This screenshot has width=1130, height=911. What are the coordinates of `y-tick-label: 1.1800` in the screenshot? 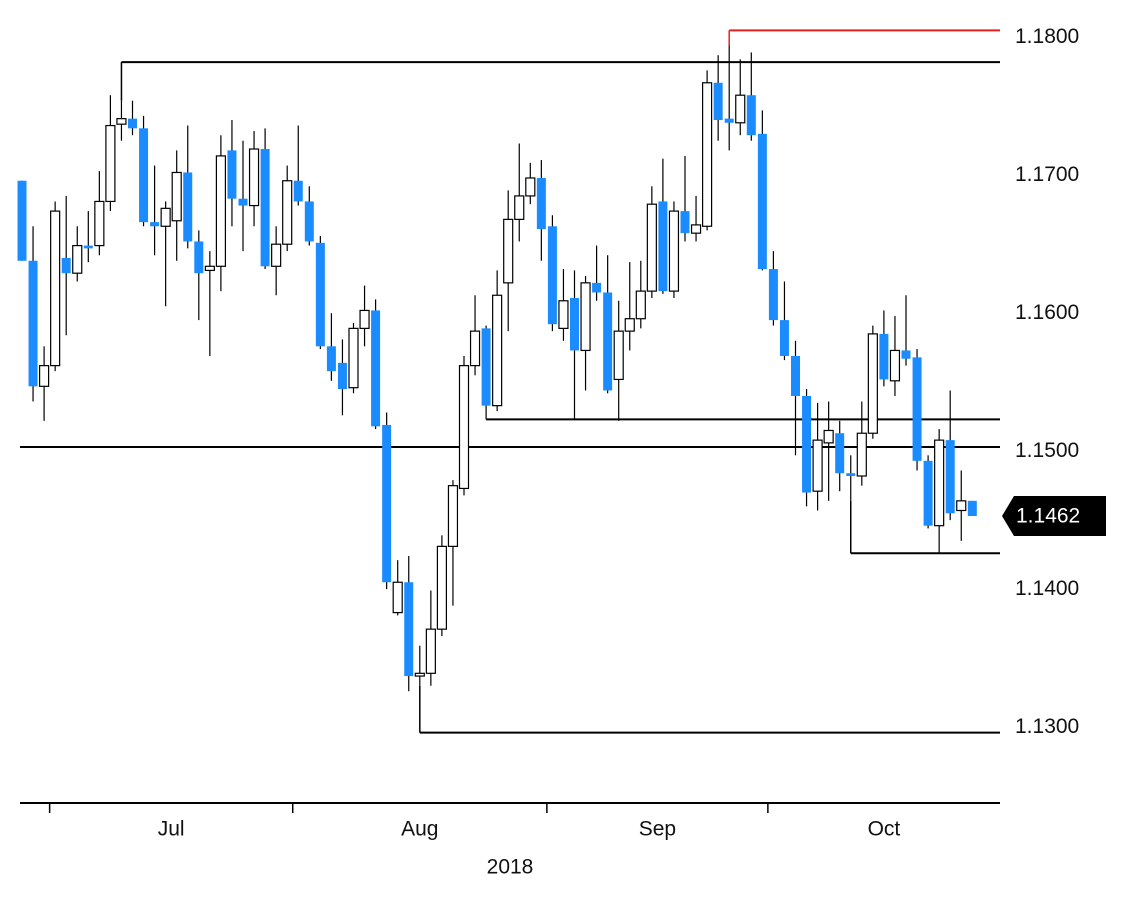 It's located at (1047, 36).